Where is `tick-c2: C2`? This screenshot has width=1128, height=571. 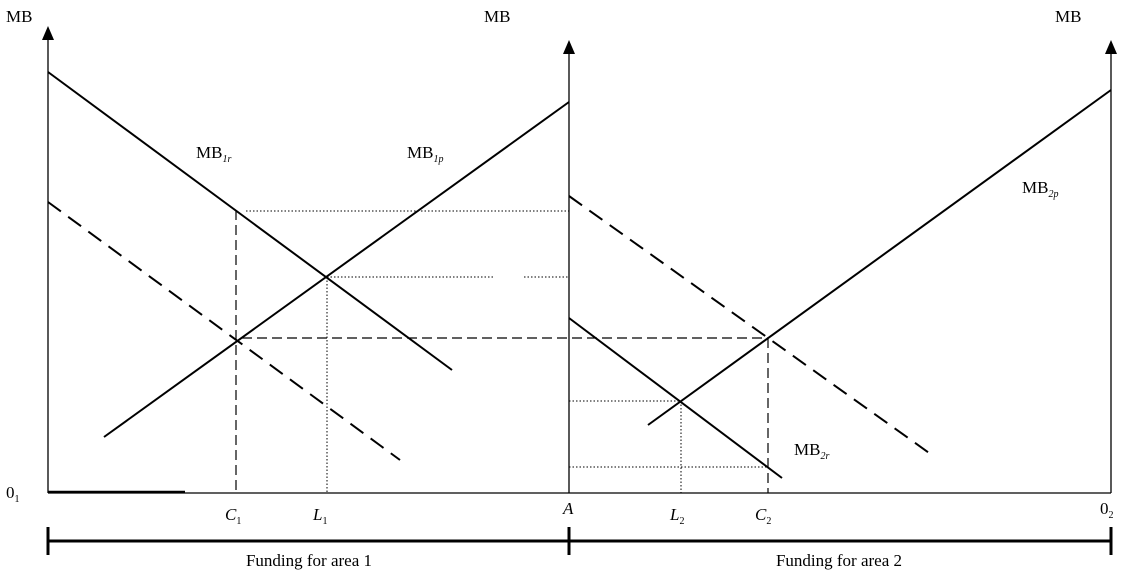 tick-c2: C2 is located at coordinates (763, 516).